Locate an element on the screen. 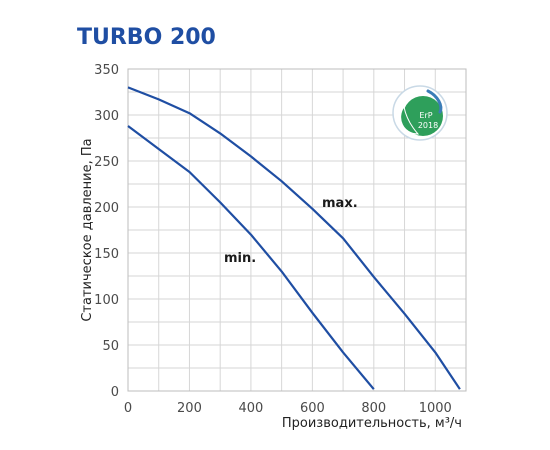 This screenshot has width=550, height=450. series-label-max: max. is located at coordinates (340, 203).